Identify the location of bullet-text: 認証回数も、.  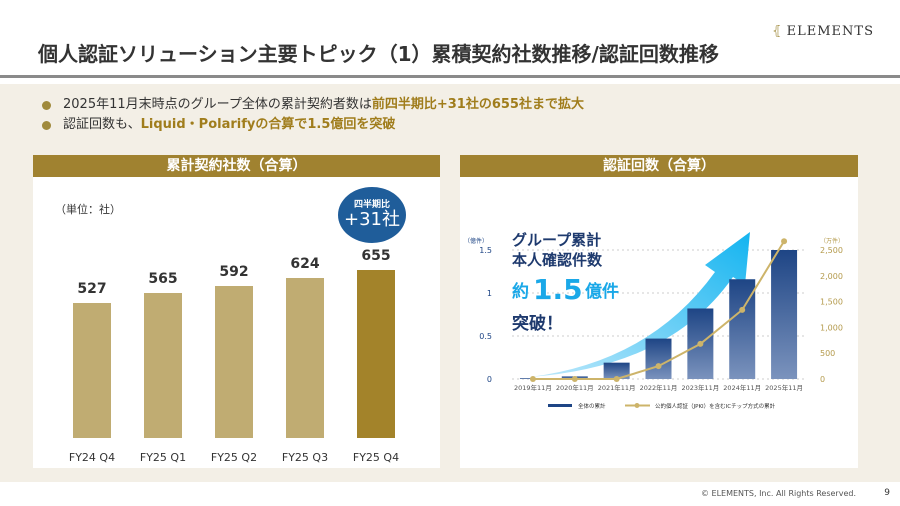
(102, 124).